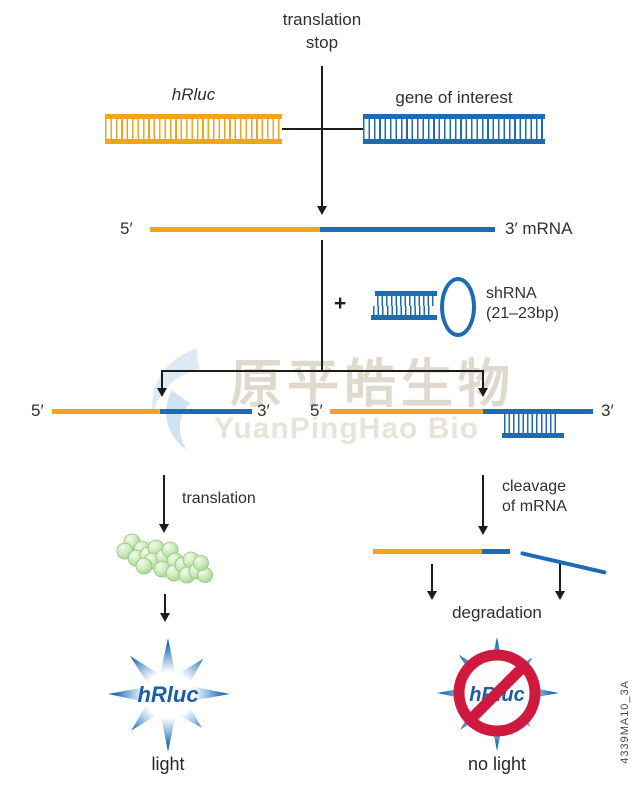 The height and width of the screenshot is (791, 641). Describe the element at coordinates (316, 410) in the screenshot. I see `right-mrna-five-prime-label: 5′` at that location.